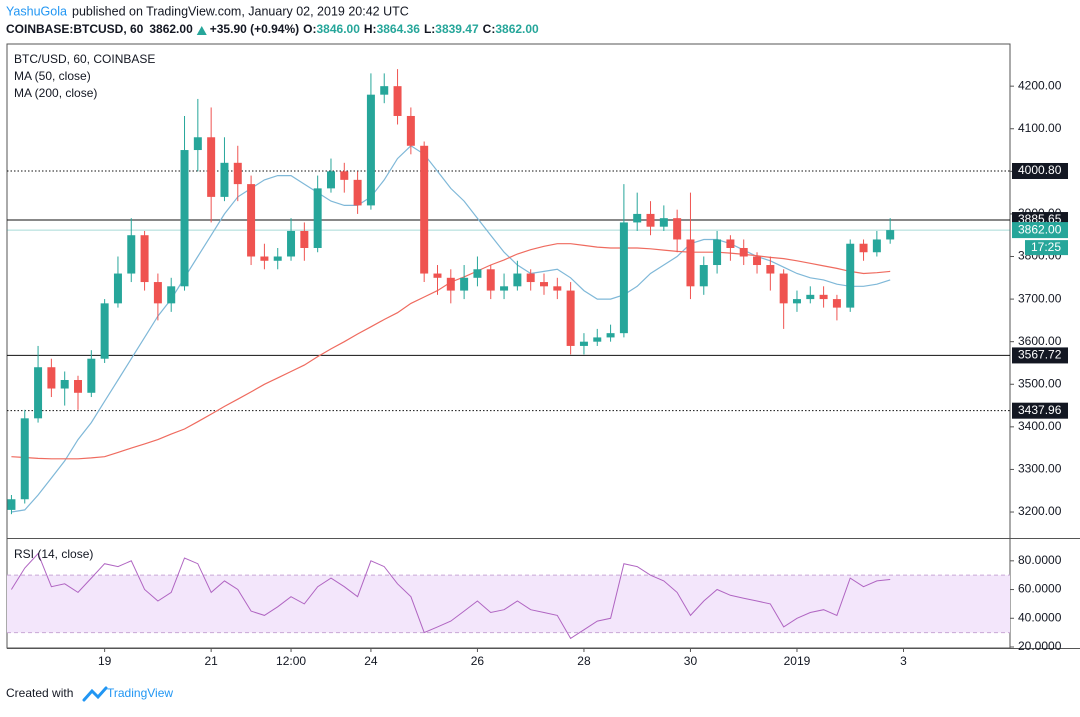 The width and height of the screenshot is (1080, 717). What do you see at coordinates (140, 693) in the screenshot?
I see `footer-brand: TradingView` at bounding box center [140, 693].